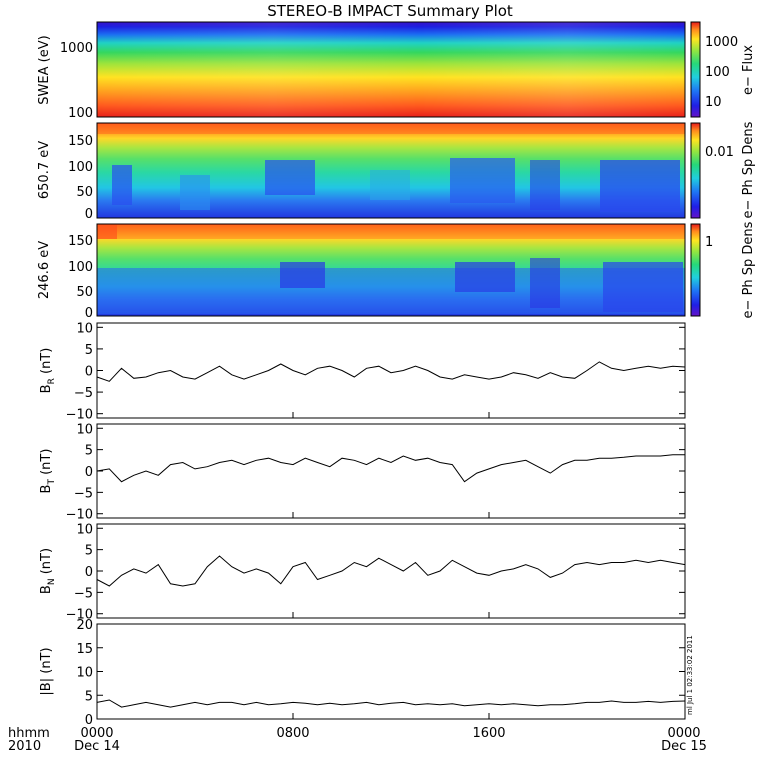 This screenshot has height=780, width=780. Describe the element at coordinates (89, 720) in the screenshot. I see `bmag-ytick-label-4: 0` at that location.